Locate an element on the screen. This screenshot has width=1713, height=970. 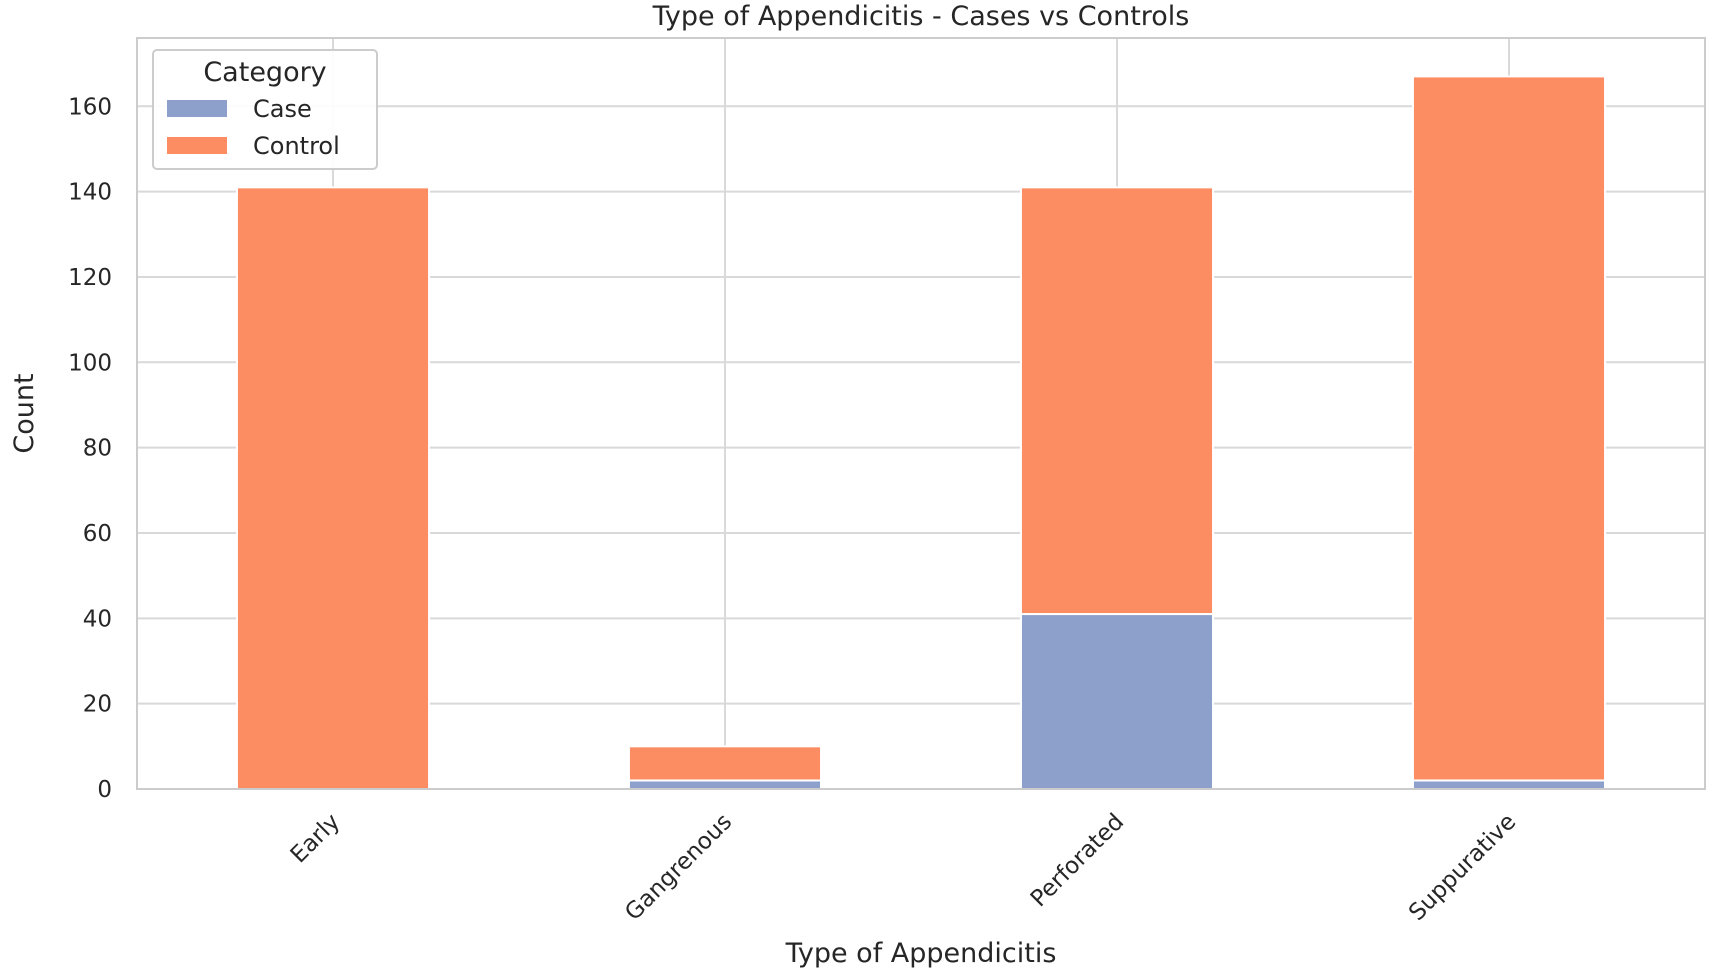
x-tick-label: Suppurative is located at coordinates (1462, 867).